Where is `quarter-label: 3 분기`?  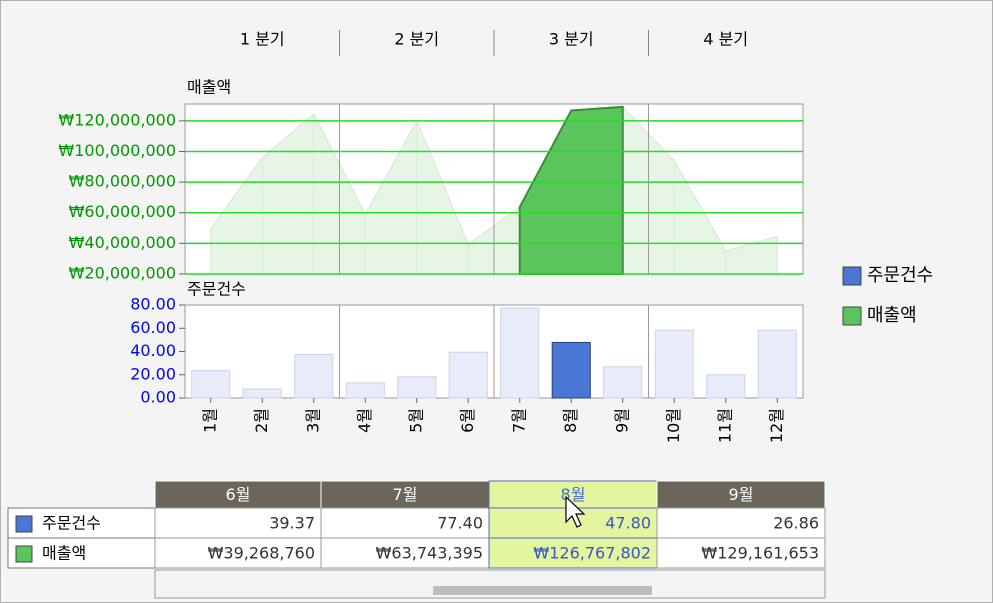
quarter-label: 3 분기 is located at coordinates (571, 39).